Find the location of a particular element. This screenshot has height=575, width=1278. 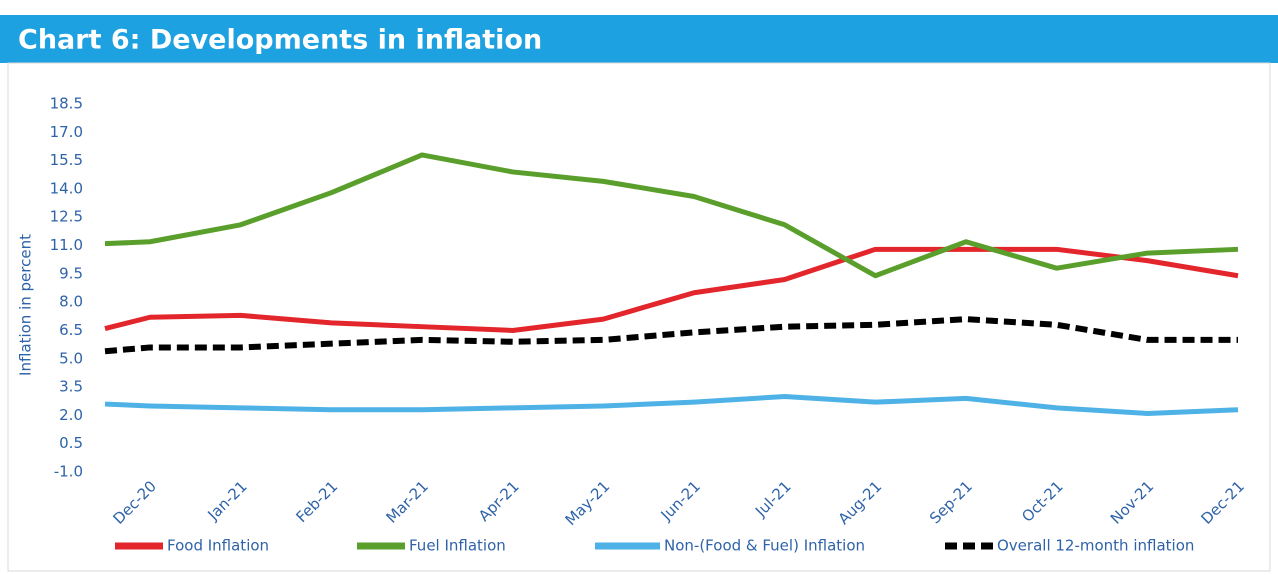

x-tick-label: Dec-21 is located at coordinates (1222, 502).